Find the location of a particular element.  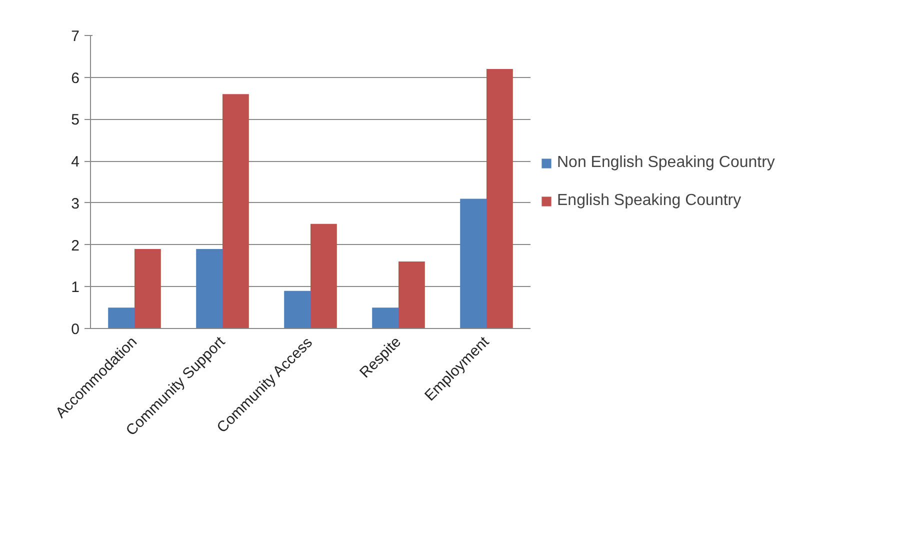

y-tick-label: 3 is located at coordinates (75, 203).